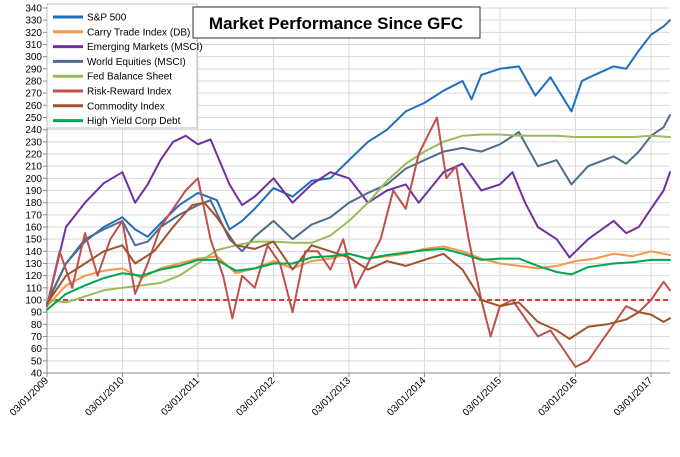  I want to click on y-tick-label: 160, so click(33, 228).